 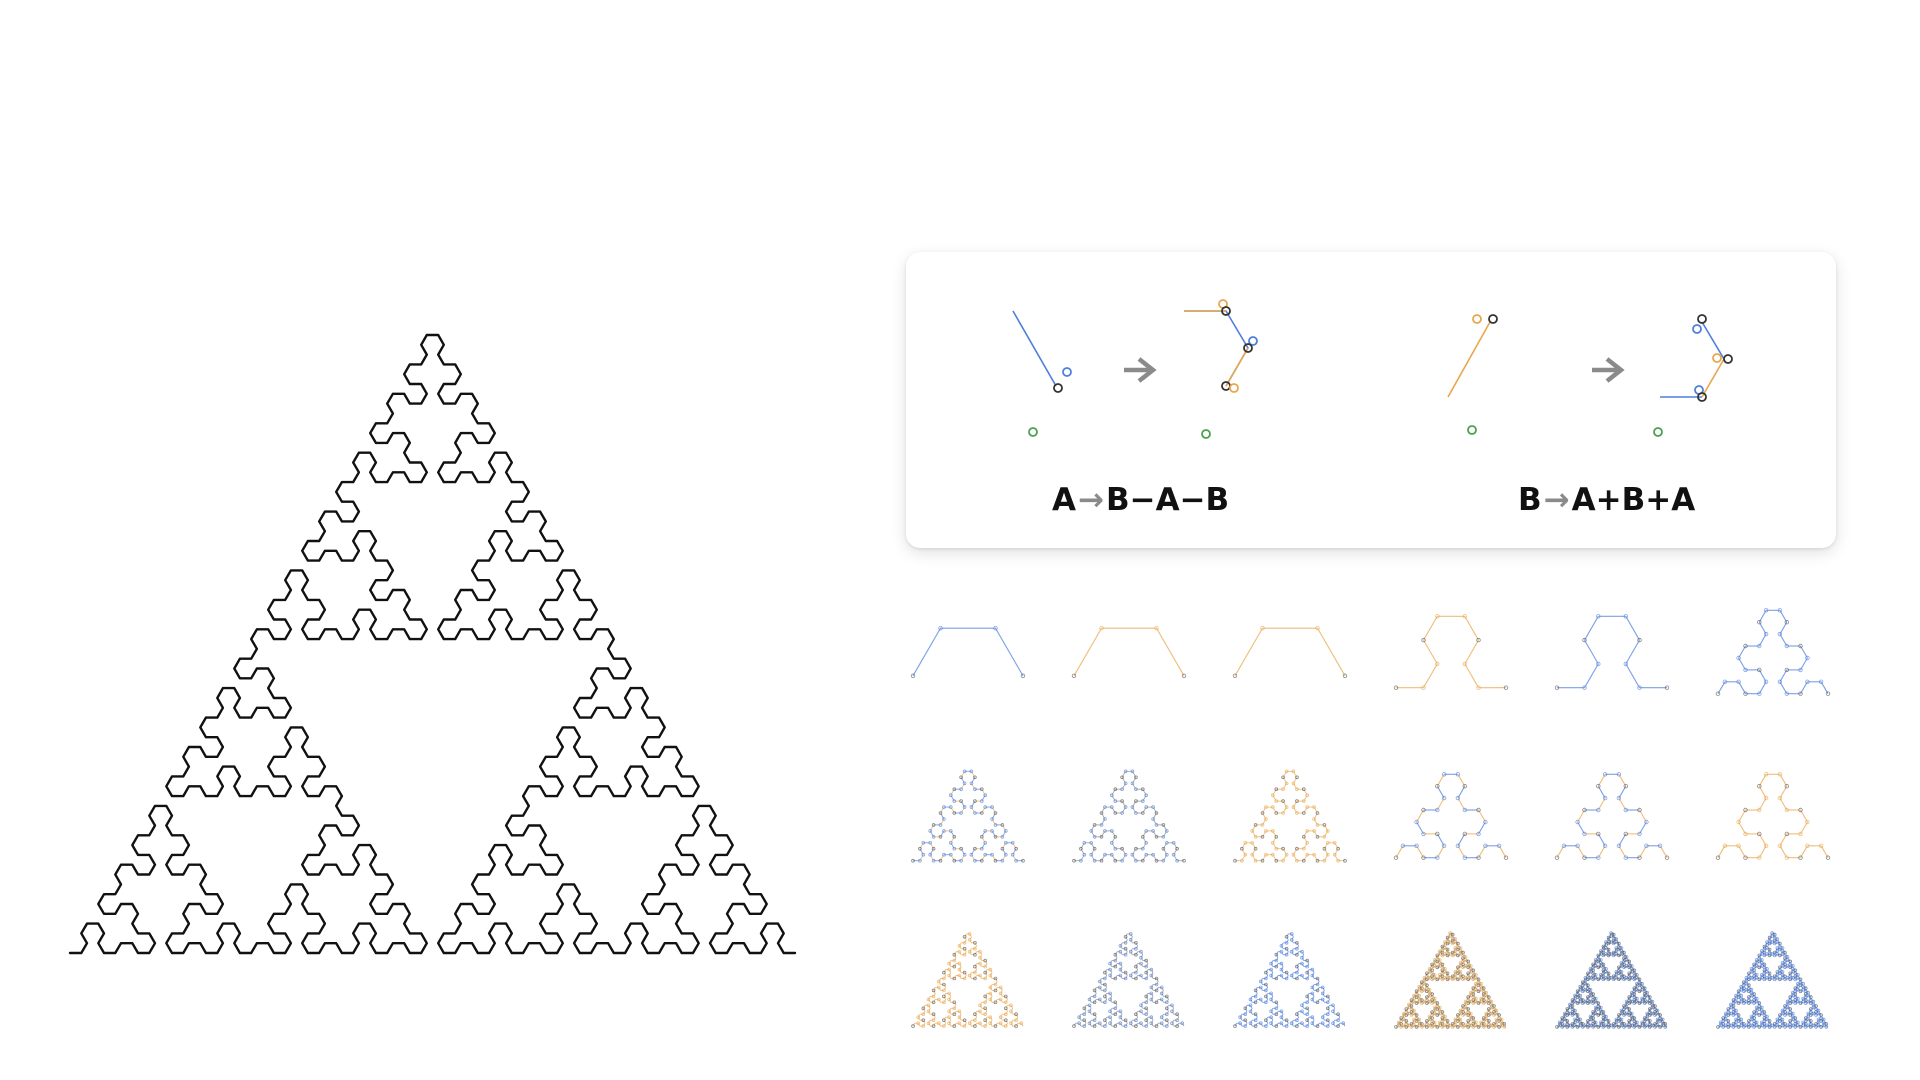 I want to click on rule-a-input-segment, so click(x=1042, y=373).